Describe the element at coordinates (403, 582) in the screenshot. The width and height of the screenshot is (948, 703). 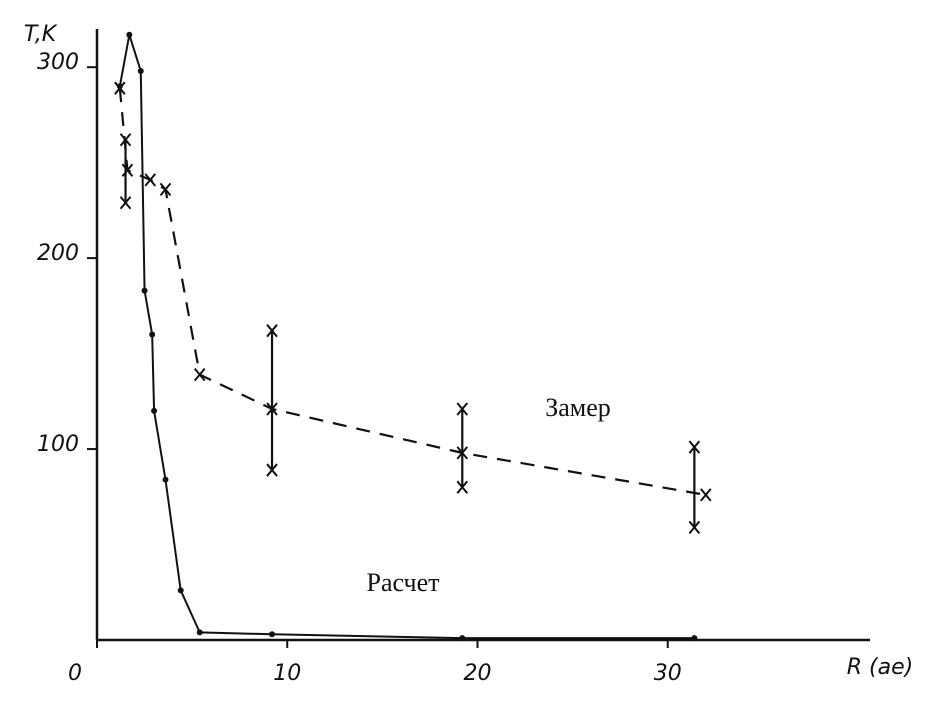
I see `series-label: Расчет` at that location.